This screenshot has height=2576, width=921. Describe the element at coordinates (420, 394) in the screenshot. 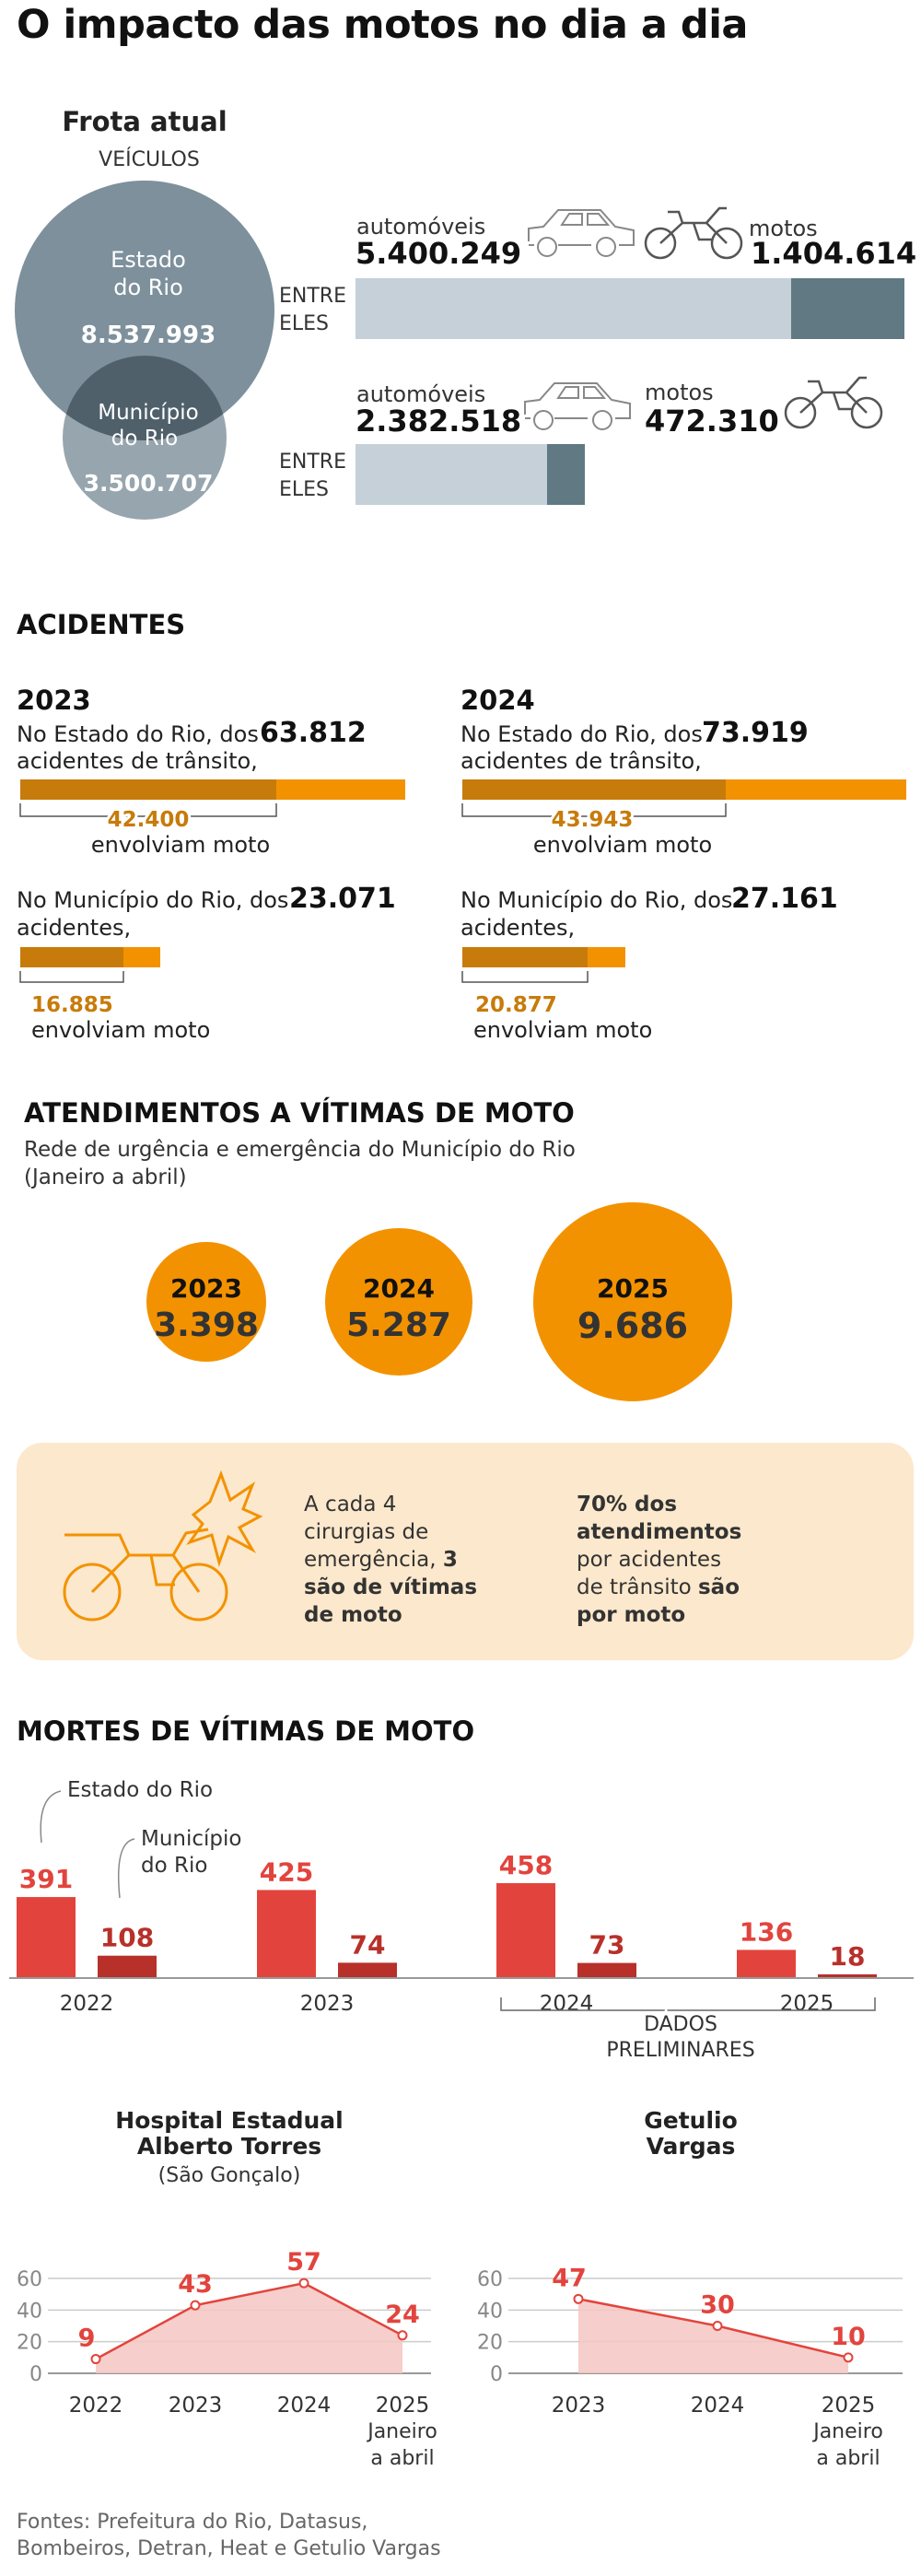

I see `municipio-auto-label: automóveis` at that location.